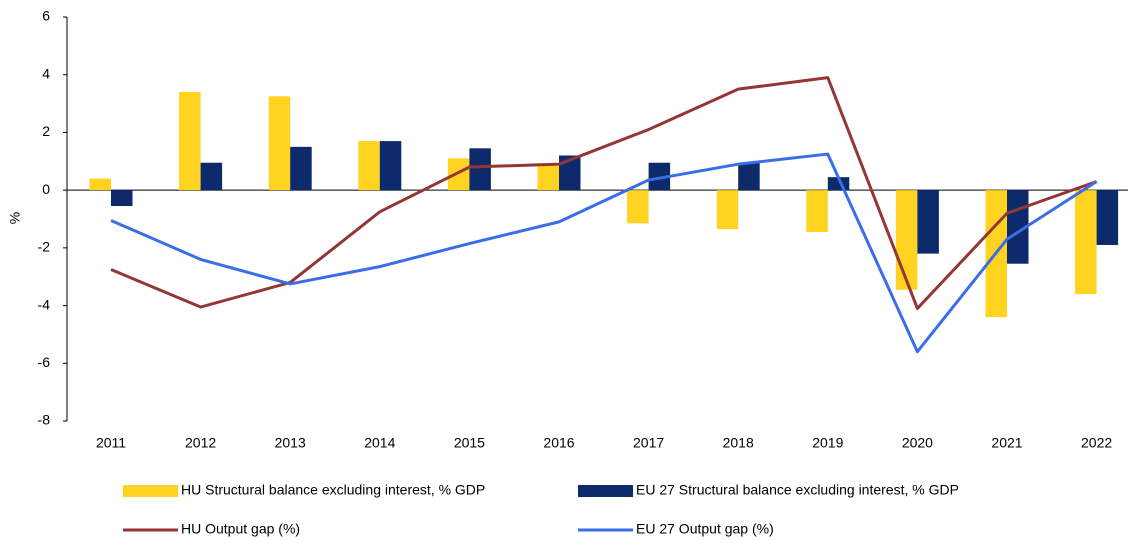 The height and width of the screenshot is (543, 1130). I want to click on x-tick-label: 2018, so click(738, 443).